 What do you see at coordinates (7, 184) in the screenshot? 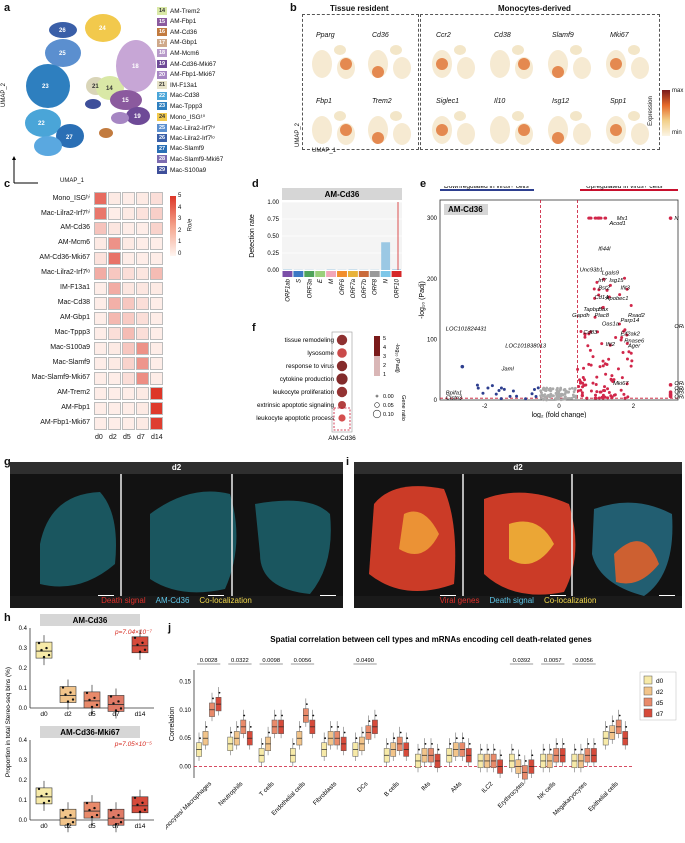
I see `panel-c-label: c` at bounding box center [7, 184].